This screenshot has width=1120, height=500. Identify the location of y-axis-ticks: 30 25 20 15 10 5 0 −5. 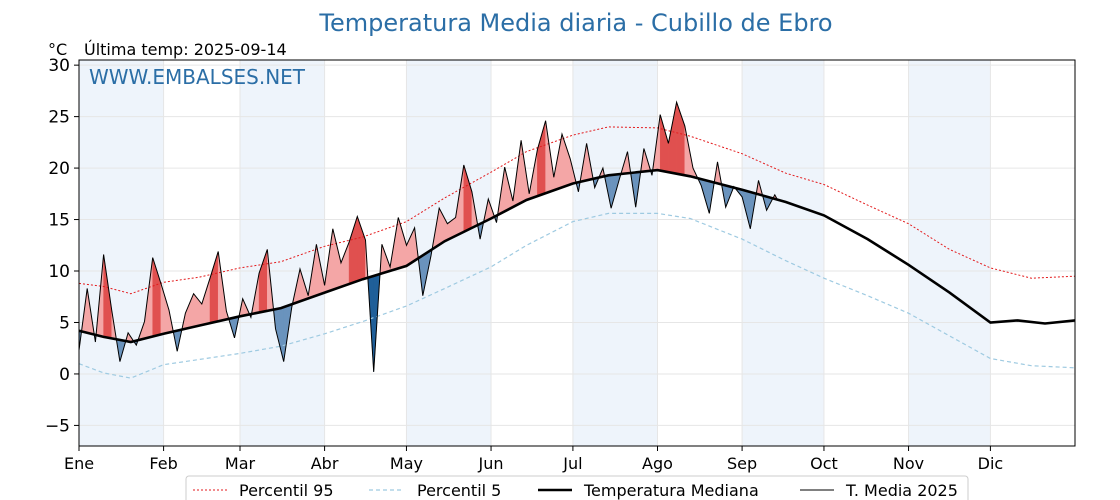
(62, 246).